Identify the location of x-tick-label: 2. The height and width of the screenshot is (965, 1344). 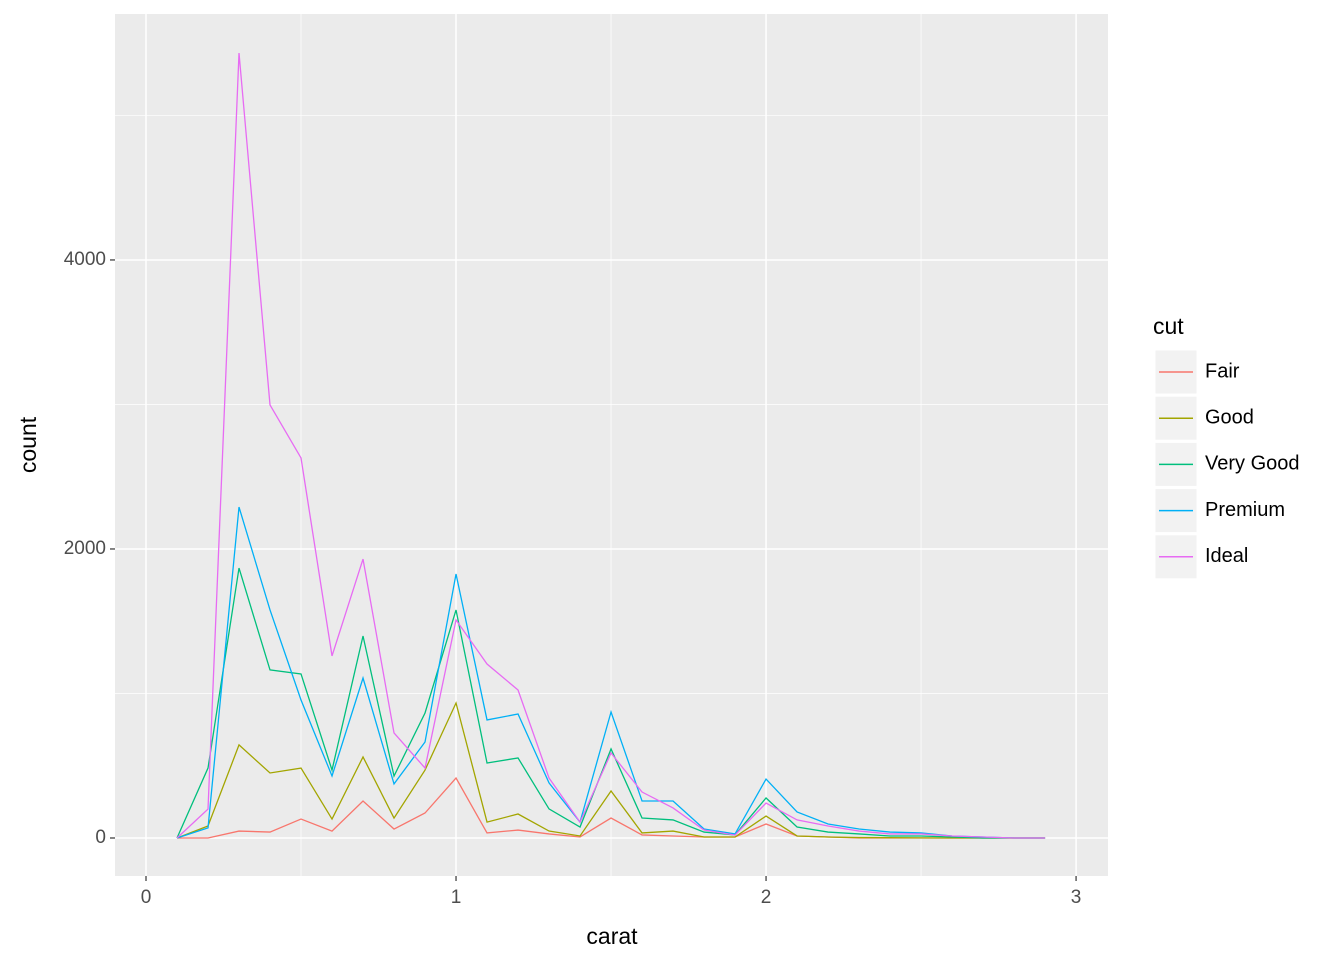
(766, 897).